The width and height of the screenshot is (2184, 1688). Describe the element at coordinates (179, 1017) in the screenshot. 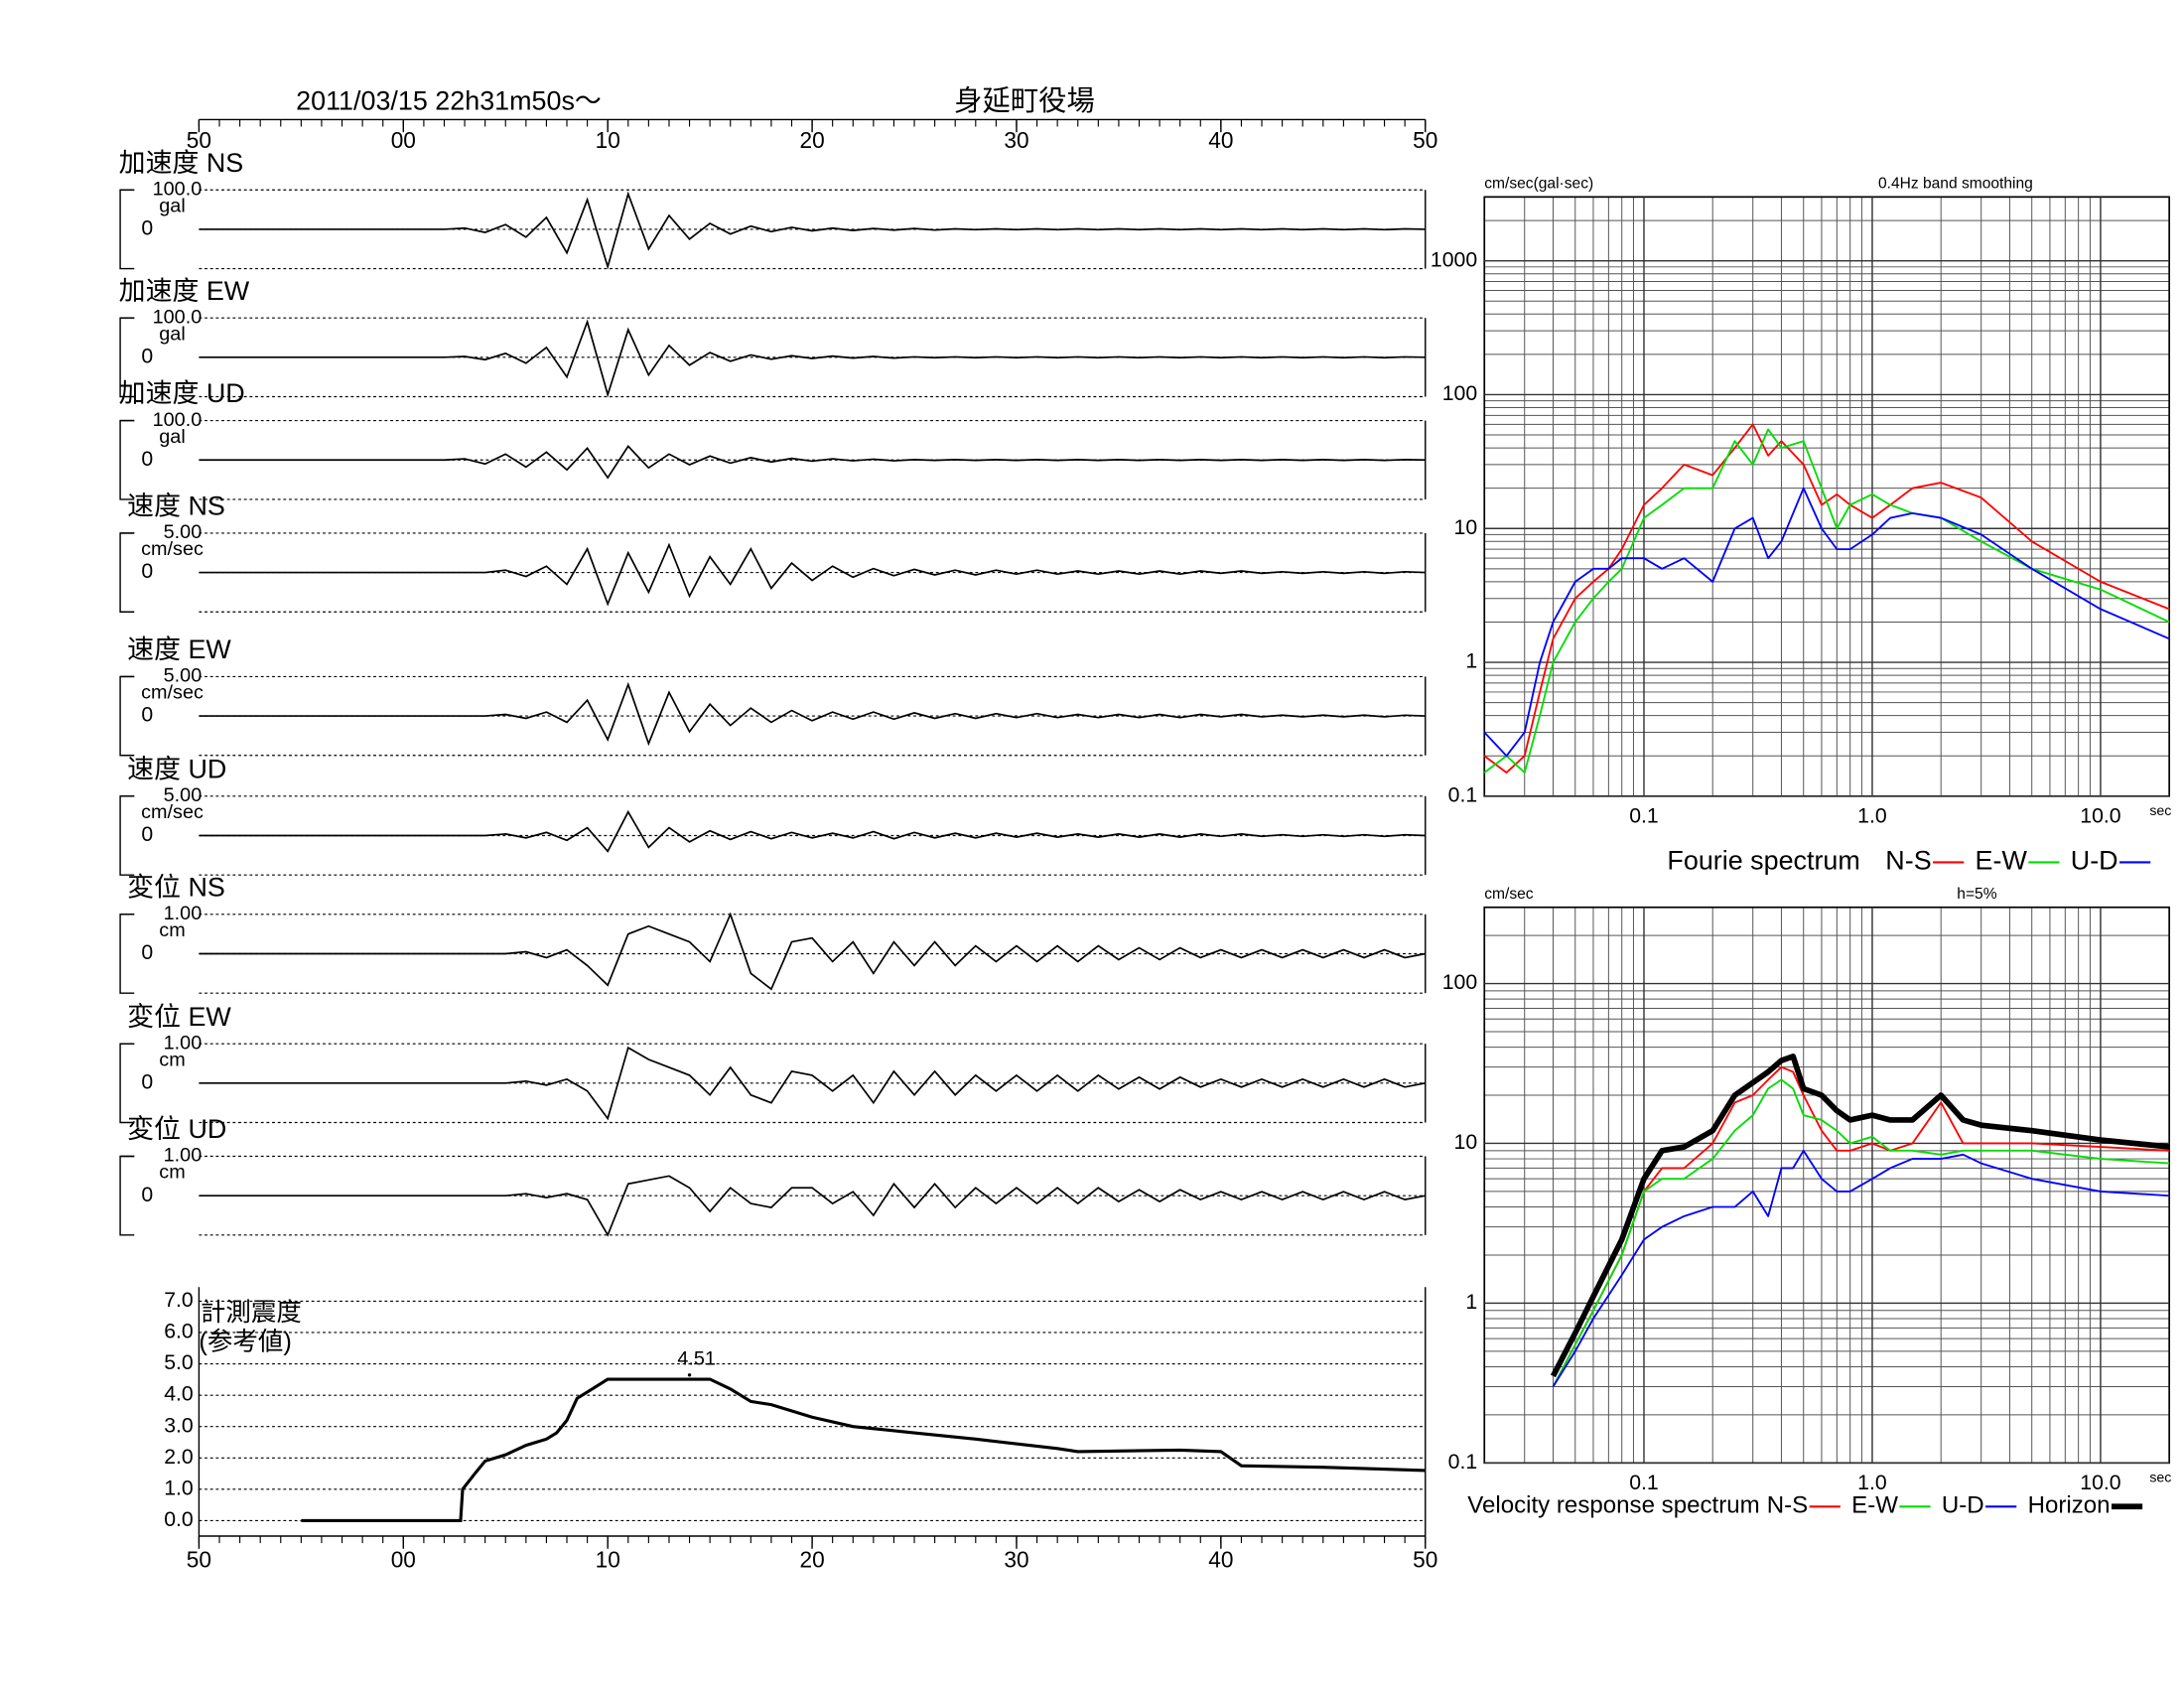

I see `trace-label: 変位 EW` at that location.